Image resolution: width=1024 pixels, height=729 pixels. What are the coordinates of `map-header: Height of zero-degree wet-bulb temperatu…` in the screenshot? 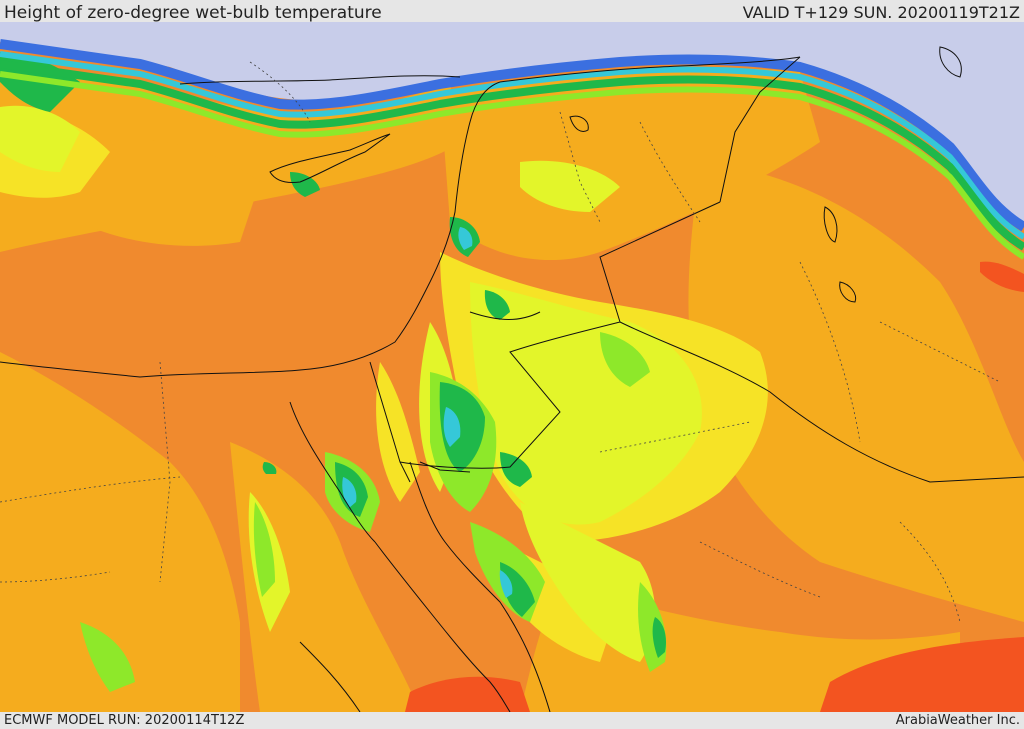 It's located at (512, 11).